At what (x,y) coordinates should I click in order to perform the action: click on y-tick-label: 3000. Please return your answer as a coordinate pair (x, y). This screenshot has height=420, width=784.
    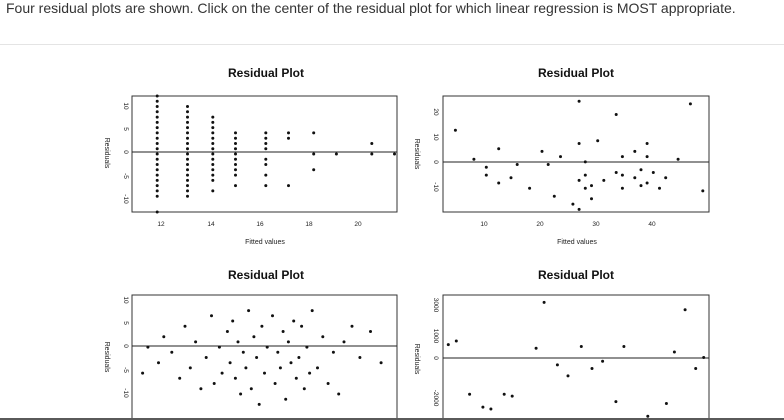
    Looking at the image, I should click on (435, 305).